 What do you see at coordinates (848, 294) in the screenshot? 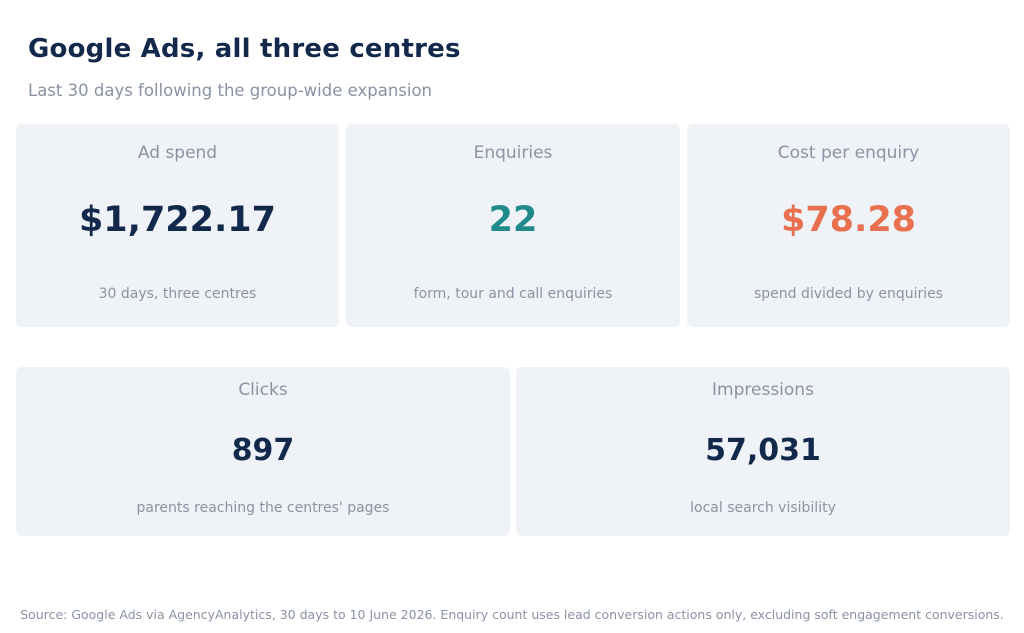
I see `kpi-note: spend divided by enquiries` at bounding box center [848, 294].